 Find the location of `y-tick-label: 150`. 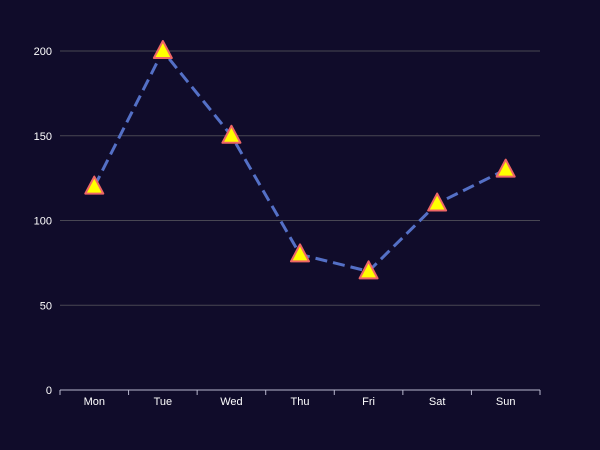

y-tick-label: 150 is located at coordinates (43, 137).